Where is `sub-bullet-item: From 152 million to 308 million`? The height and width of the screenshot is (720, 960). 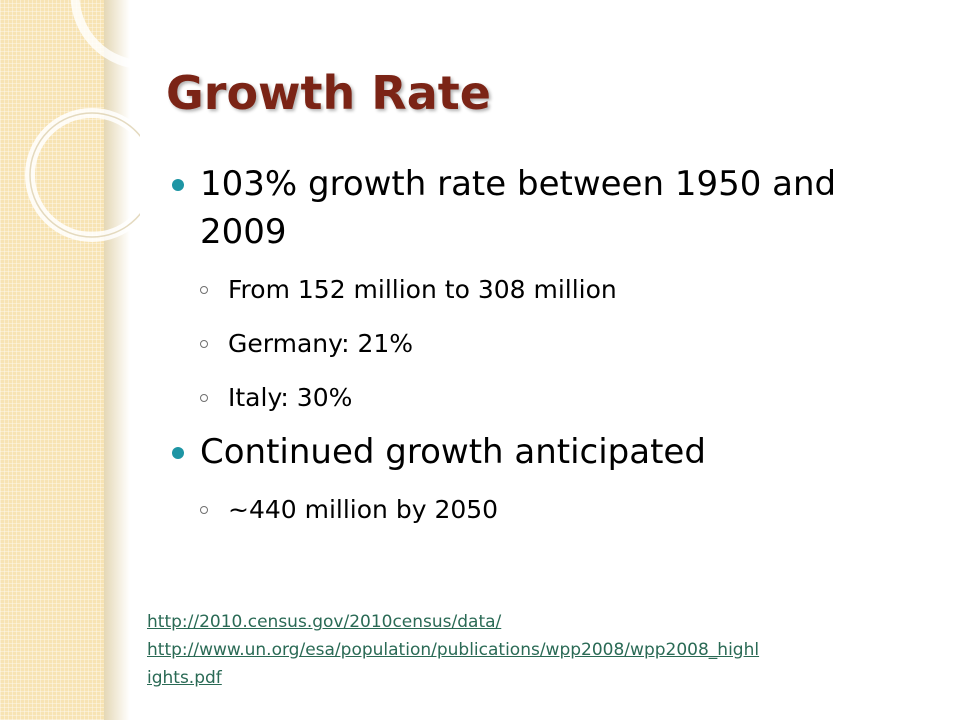
sub-bullet-item: From 152 million to 308 million is located at coordinates (530, 290).